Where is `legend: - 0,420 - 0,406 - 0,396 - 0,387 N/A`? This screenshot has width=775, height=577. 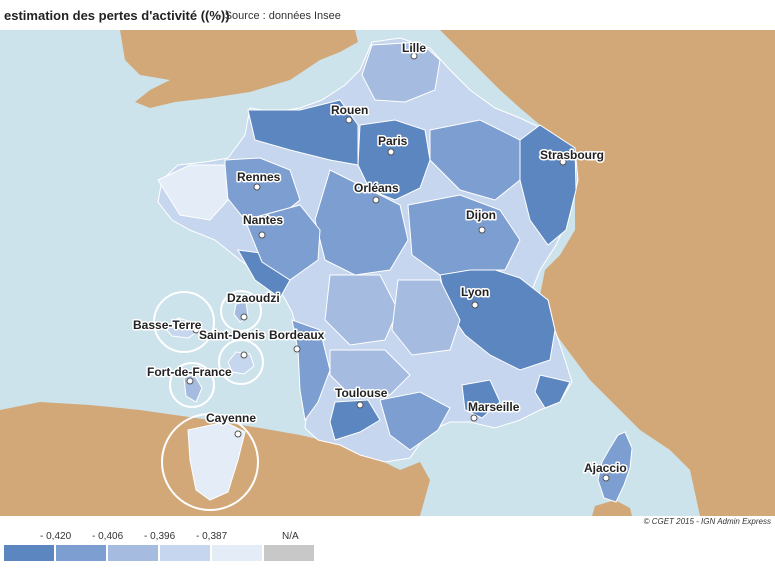
legend: - 0,420 - 0,406 - 0,396 - 0,387 N/A is located at coordinates (164, 548).